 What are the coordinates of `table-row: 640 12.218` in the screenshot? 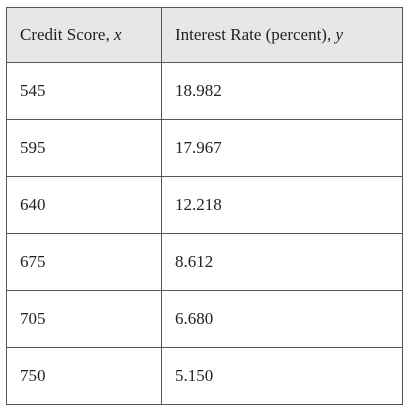 It's located at (204, 205).